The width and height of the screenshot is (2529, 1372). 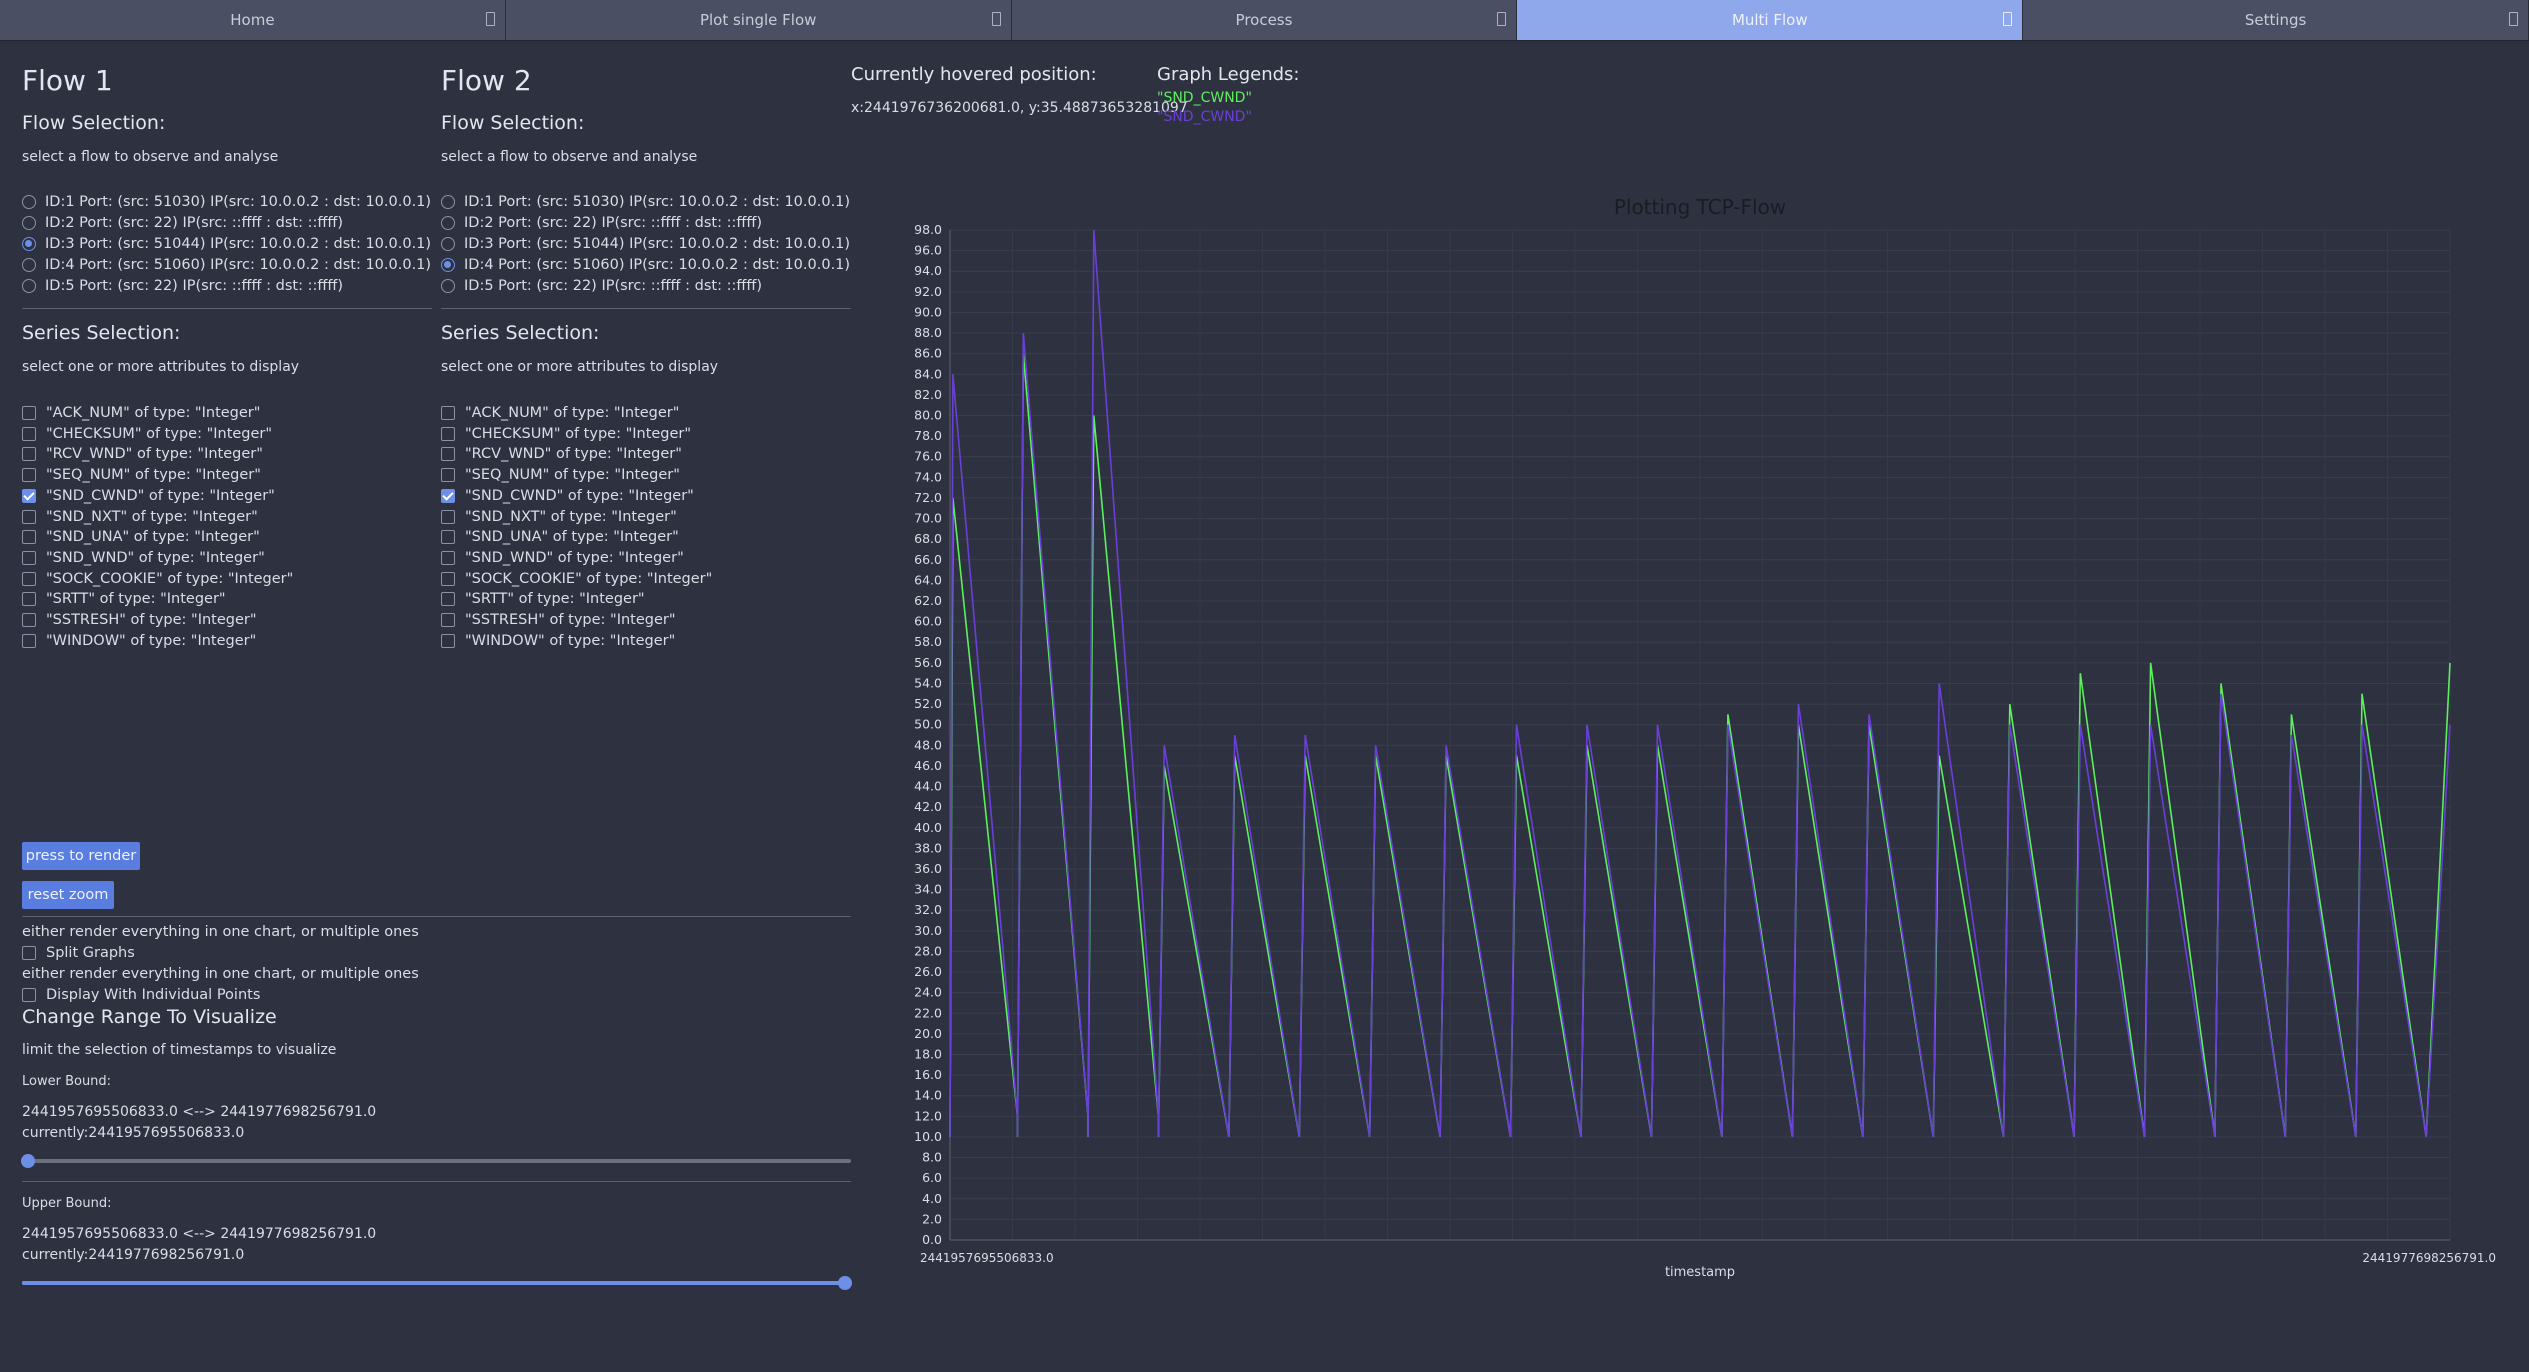 I want to click on reset-zoom-button: reset zoom, so click(x=68, y=895).